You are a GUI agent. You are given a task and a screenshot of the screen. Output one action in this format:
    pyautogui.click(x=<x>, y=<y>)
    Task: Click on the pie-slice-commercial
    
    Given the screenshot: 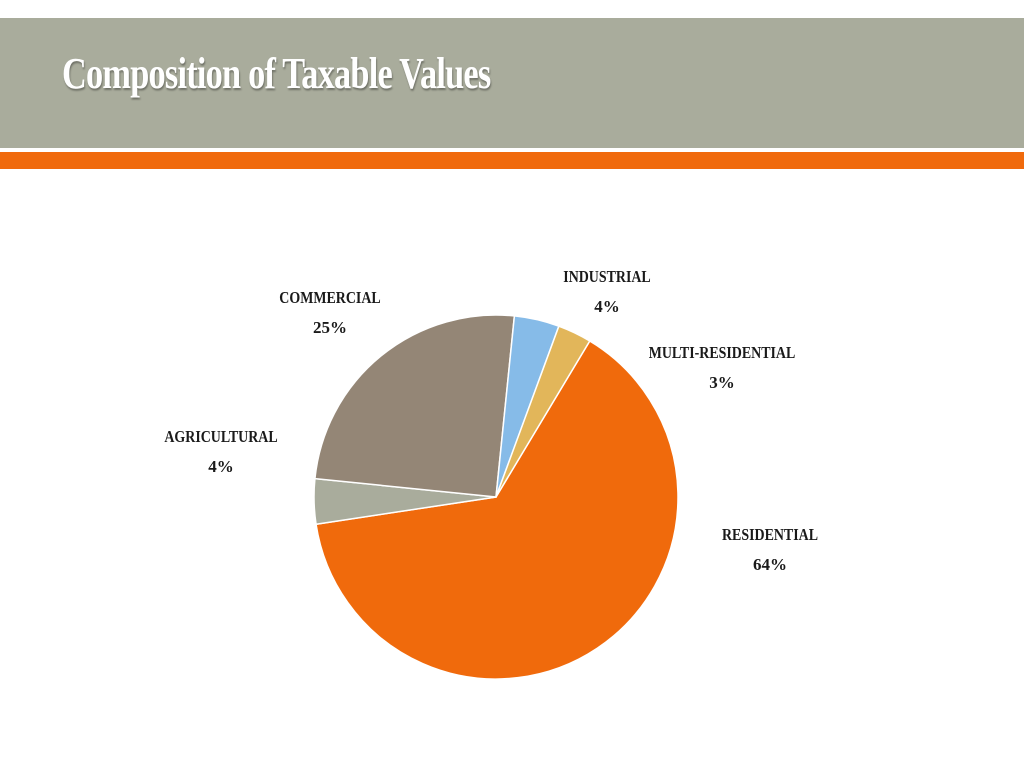 What is the action you would take?
    pyautogui.click(x=415, y=406)
    